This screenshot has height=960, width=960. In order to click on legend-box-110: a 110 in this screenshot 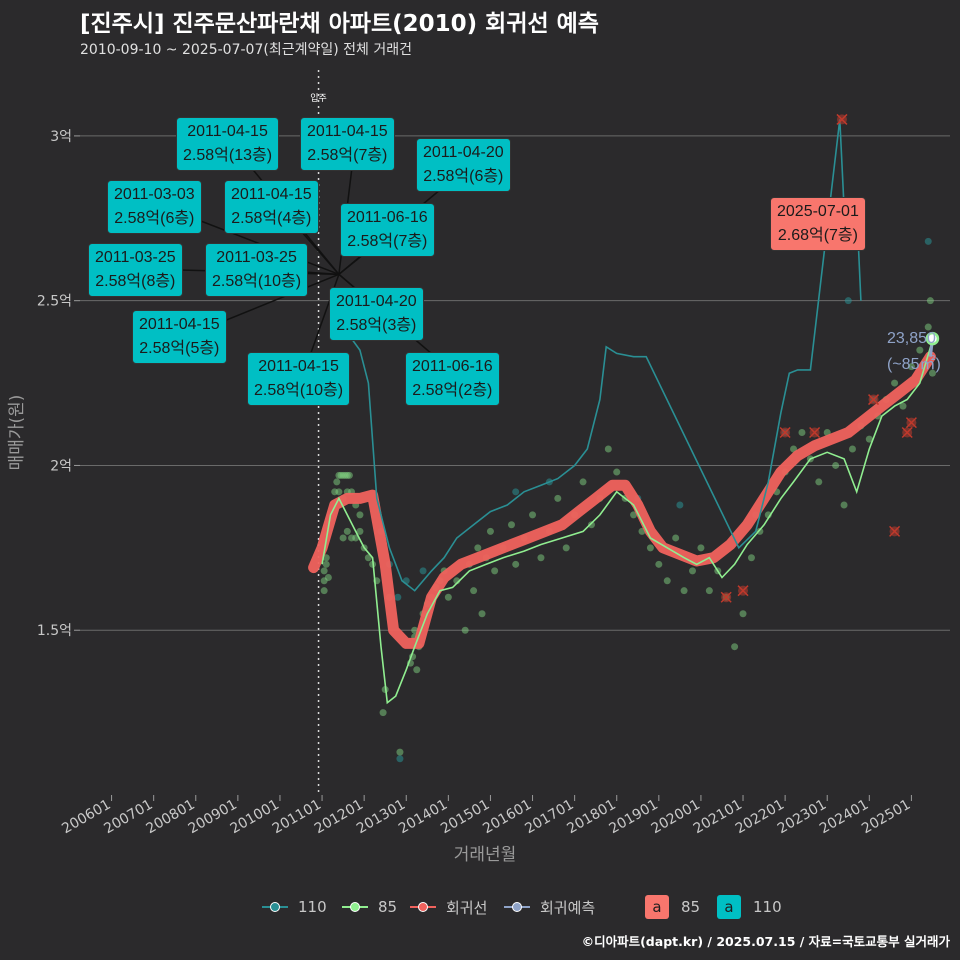, I will do `click(749, 907)`.